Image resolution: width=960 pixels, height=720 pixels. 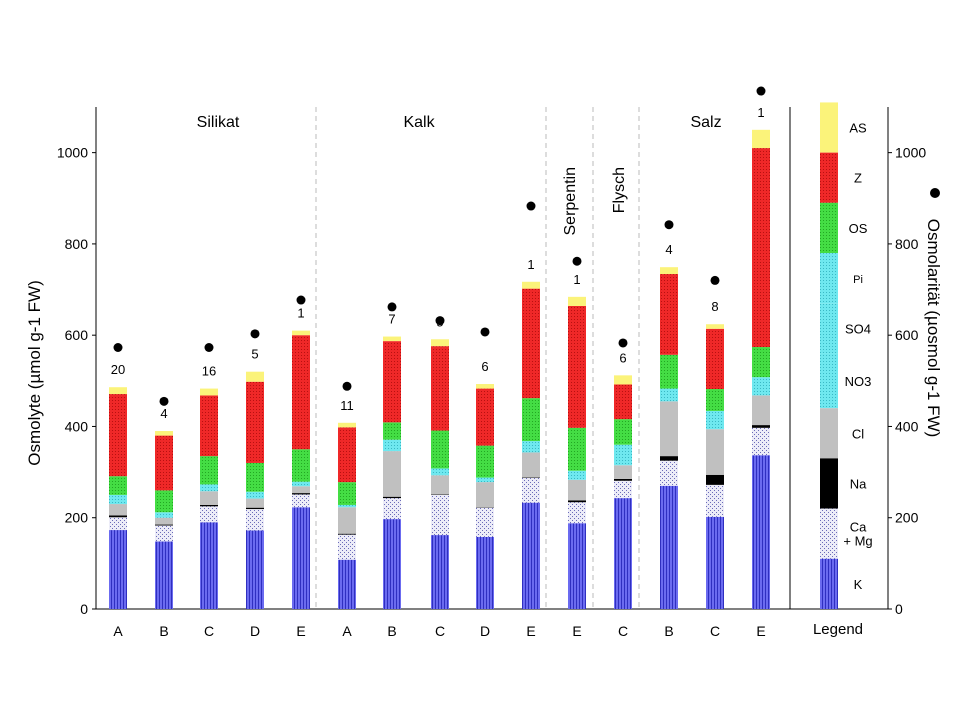 I want to click on sample-count-label: 11, so click(x=347, y=405).